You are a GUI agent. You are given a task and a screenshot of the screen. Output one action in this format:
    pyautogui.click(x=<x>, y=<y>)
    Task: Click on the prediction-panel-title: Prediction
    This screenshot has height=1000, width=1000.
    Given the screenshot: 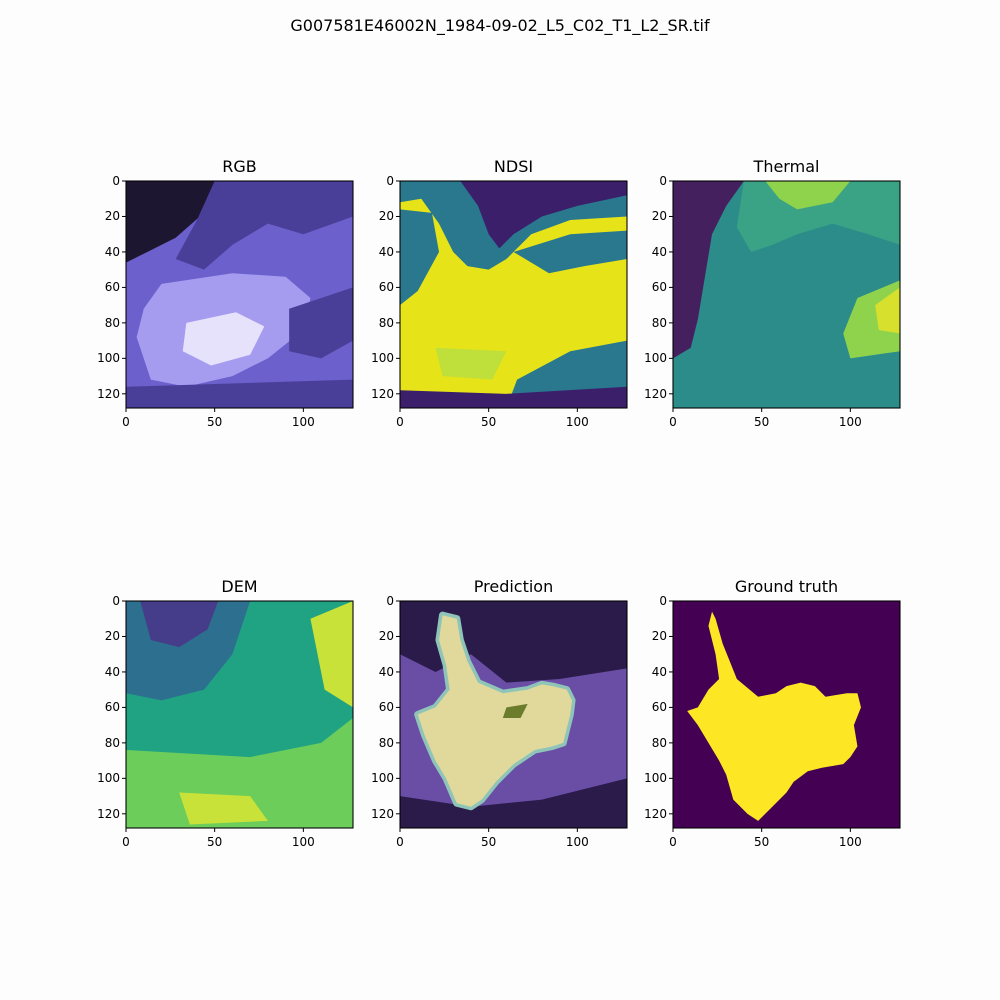 What is the action you would take?
    pyautogui.click(x=513, y=586)
    